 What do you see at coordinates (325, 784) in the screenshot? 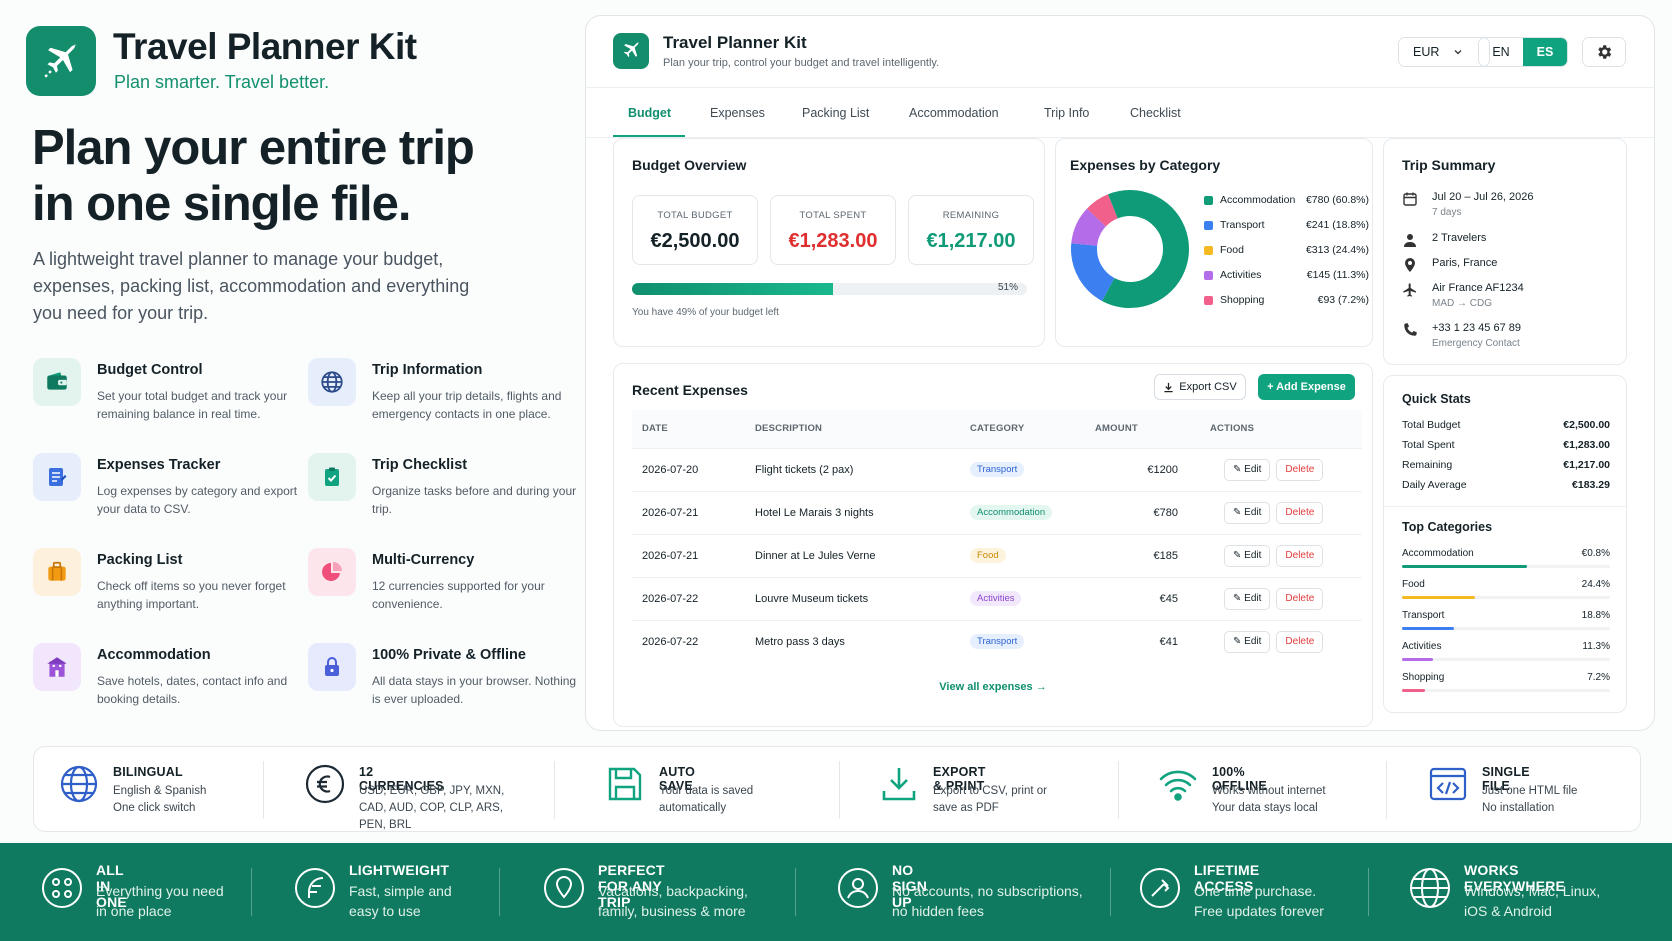
I see `euro-icon` at bounding box center [325, 784].